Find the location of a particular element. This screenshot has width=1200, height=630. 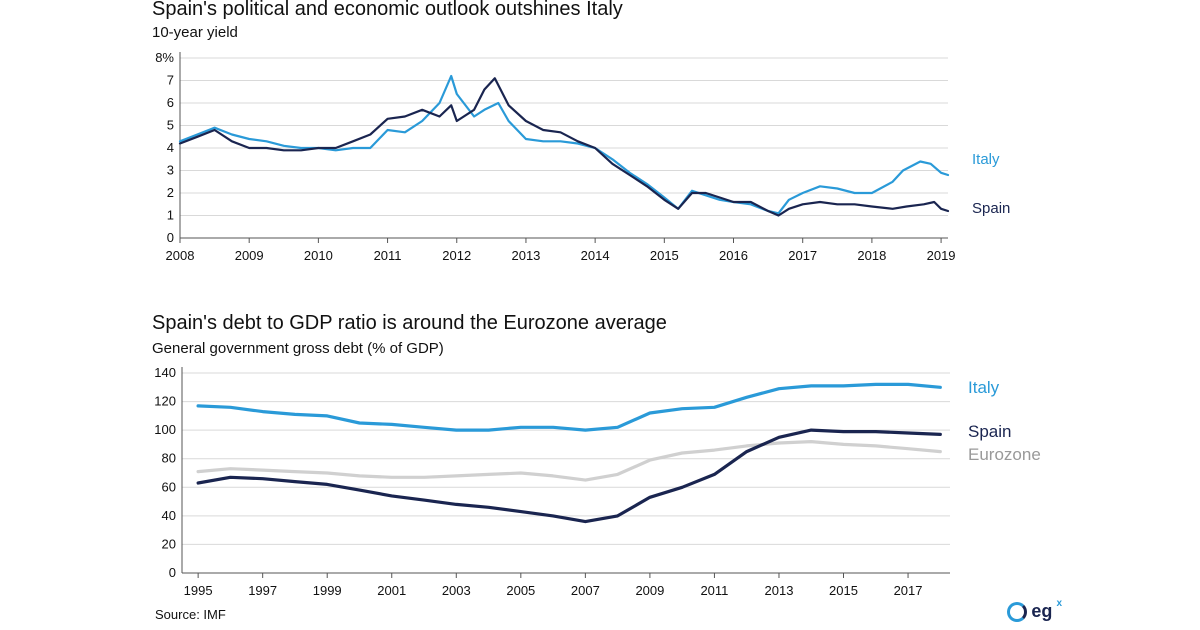

y-tick-label: 100 is located at coordinates (165, 429).